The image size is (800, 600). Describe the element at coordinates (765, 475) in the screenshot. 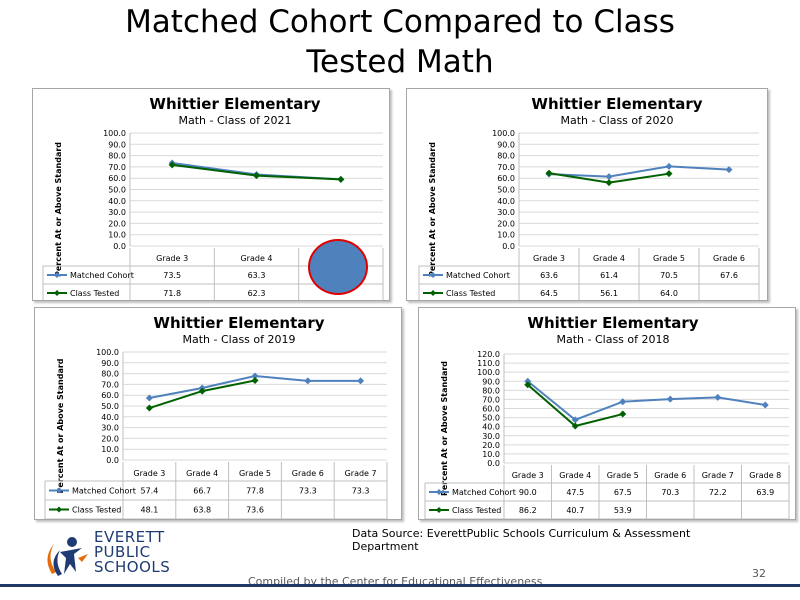

I see `x-category-label: Grade 8` at that location.